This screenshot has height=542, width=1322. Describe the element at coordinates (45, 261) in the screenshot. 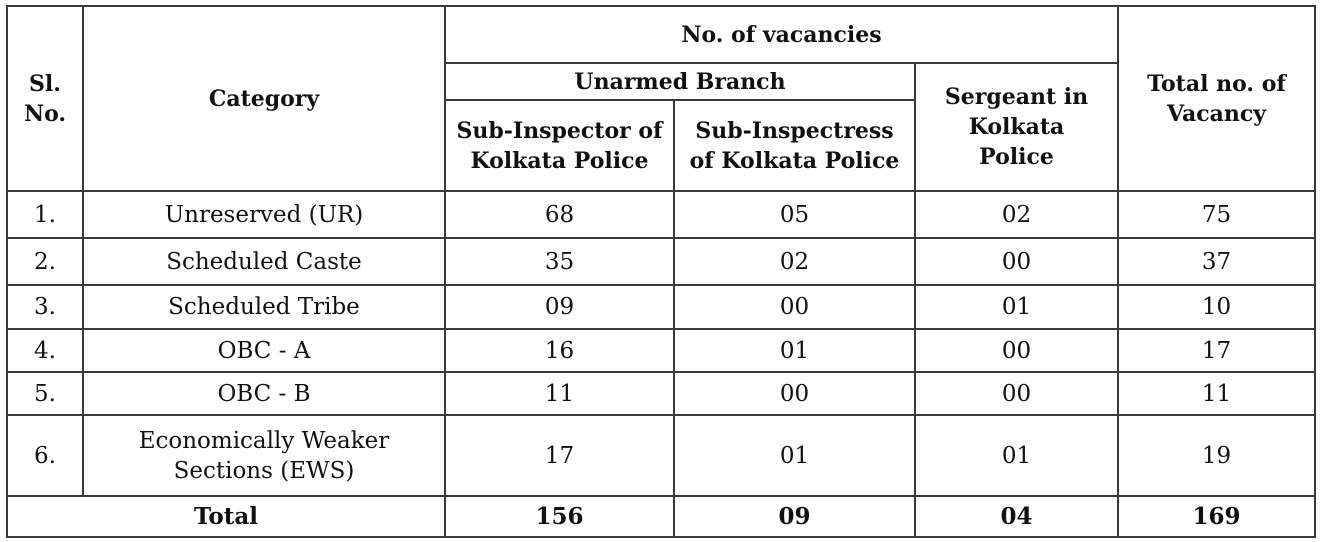

I see `cell-sl: 2.` at that location.